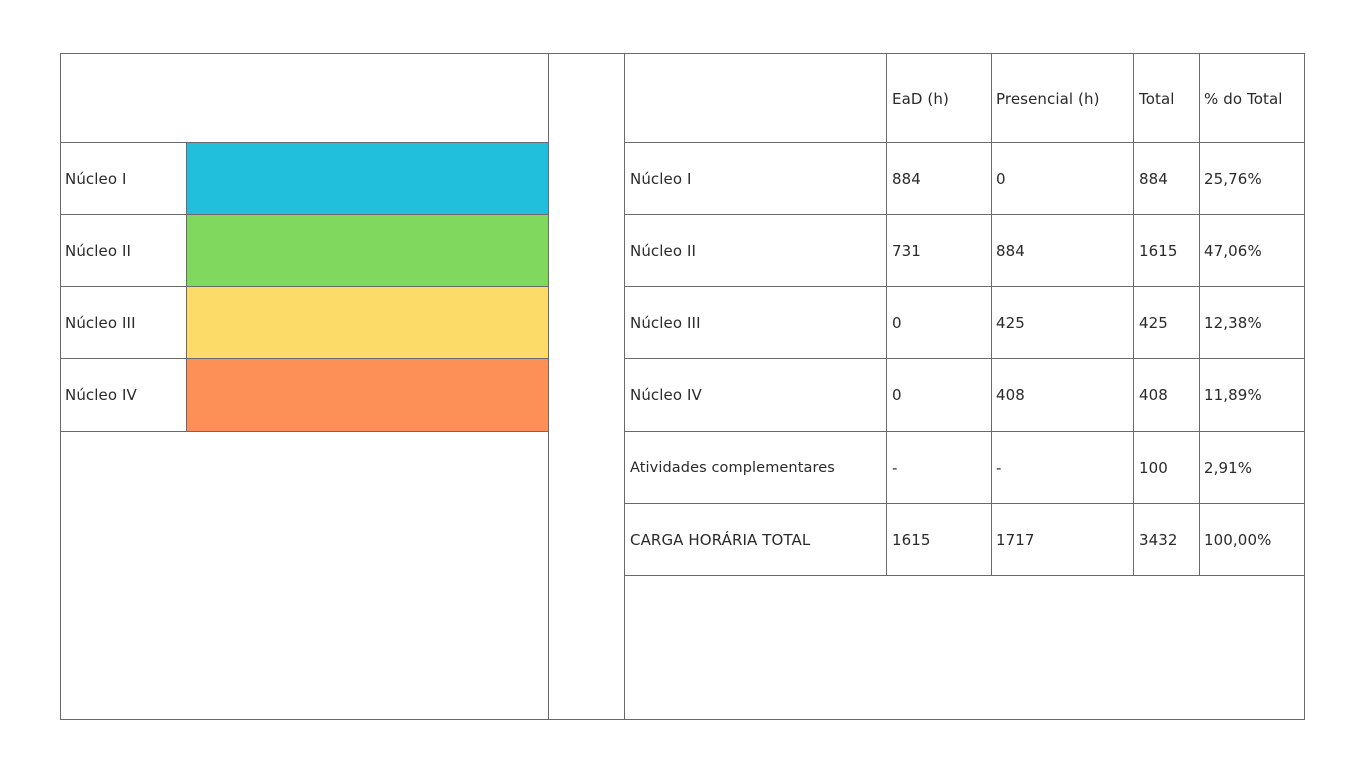 The width and height of the screenshot is (1366, 768). Describe the element at coordinates (1233, 323) in the screenshot. I see `table-cell: 12,38%` at that location.